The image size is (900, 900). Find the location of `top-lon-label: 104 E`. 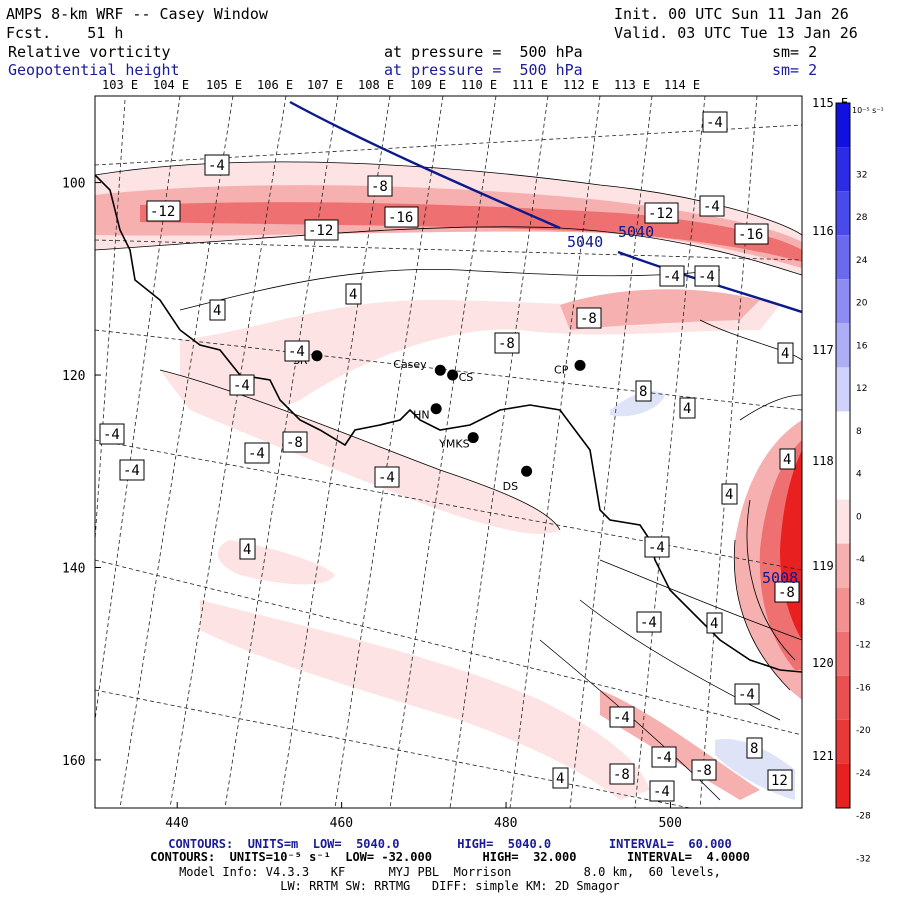

top-lon-label: 104 E is located at coordinates (171, 85).